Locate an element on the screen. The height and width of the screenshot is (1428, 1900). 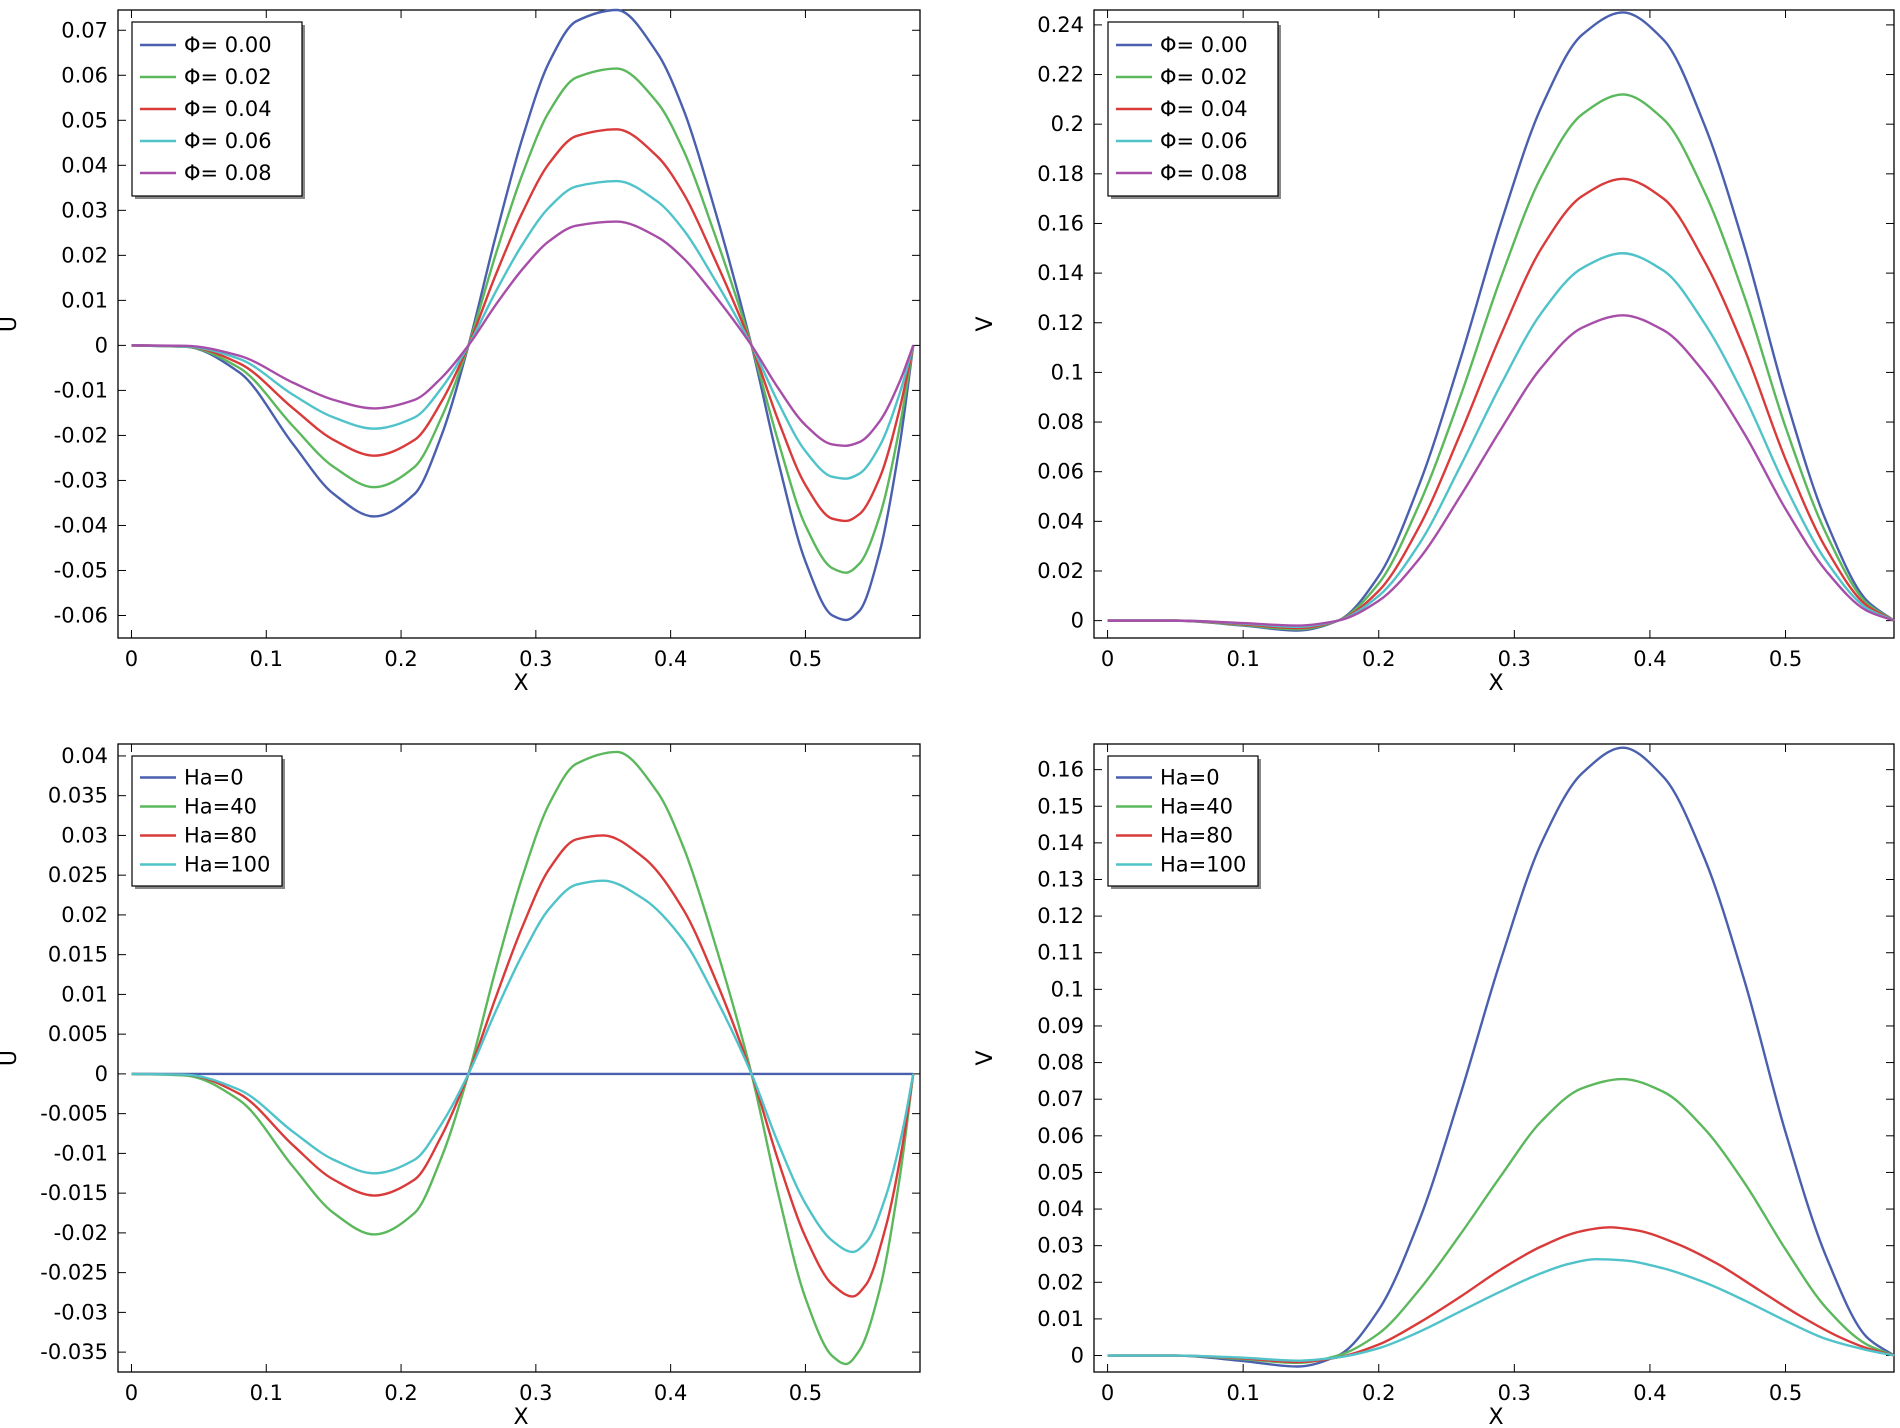
y-tick-label: 0.015 is located at coordinates (78, 955).